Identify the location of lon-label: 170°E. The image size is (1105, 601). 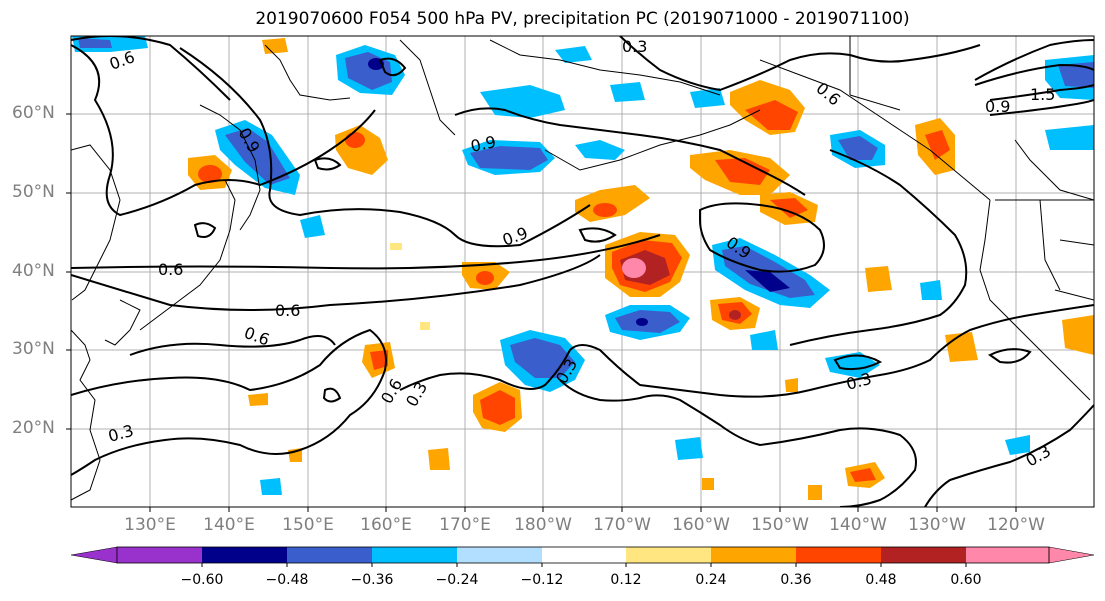
(465, 525).